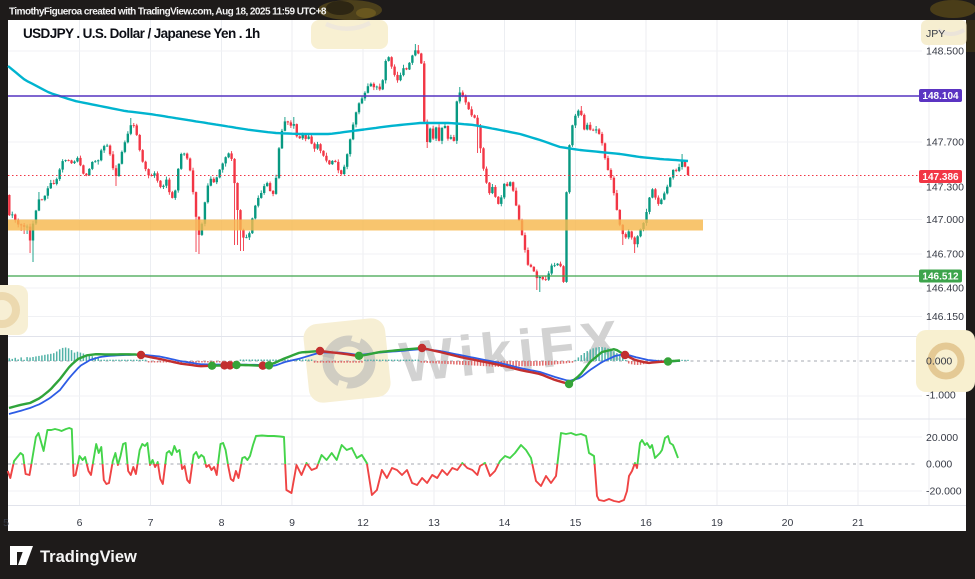 The width and height of the screenshot is (975, 579). Describe the element at coordinates (363, 523) in the screenshot. I see `svg-text: 12` at that location.